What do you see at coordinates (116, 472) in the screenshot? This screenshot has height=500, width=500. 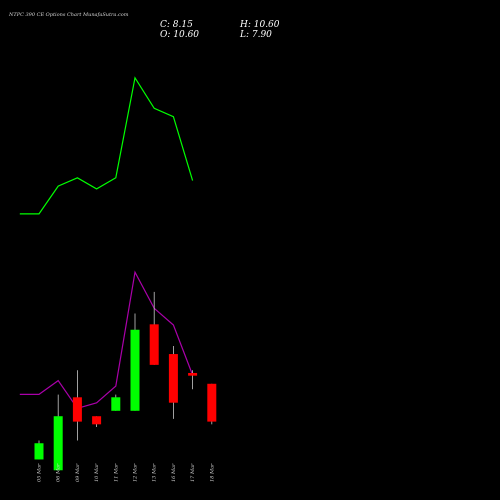 I see `x-tick-label: 11 Mar` at bounding box center [116, 472].